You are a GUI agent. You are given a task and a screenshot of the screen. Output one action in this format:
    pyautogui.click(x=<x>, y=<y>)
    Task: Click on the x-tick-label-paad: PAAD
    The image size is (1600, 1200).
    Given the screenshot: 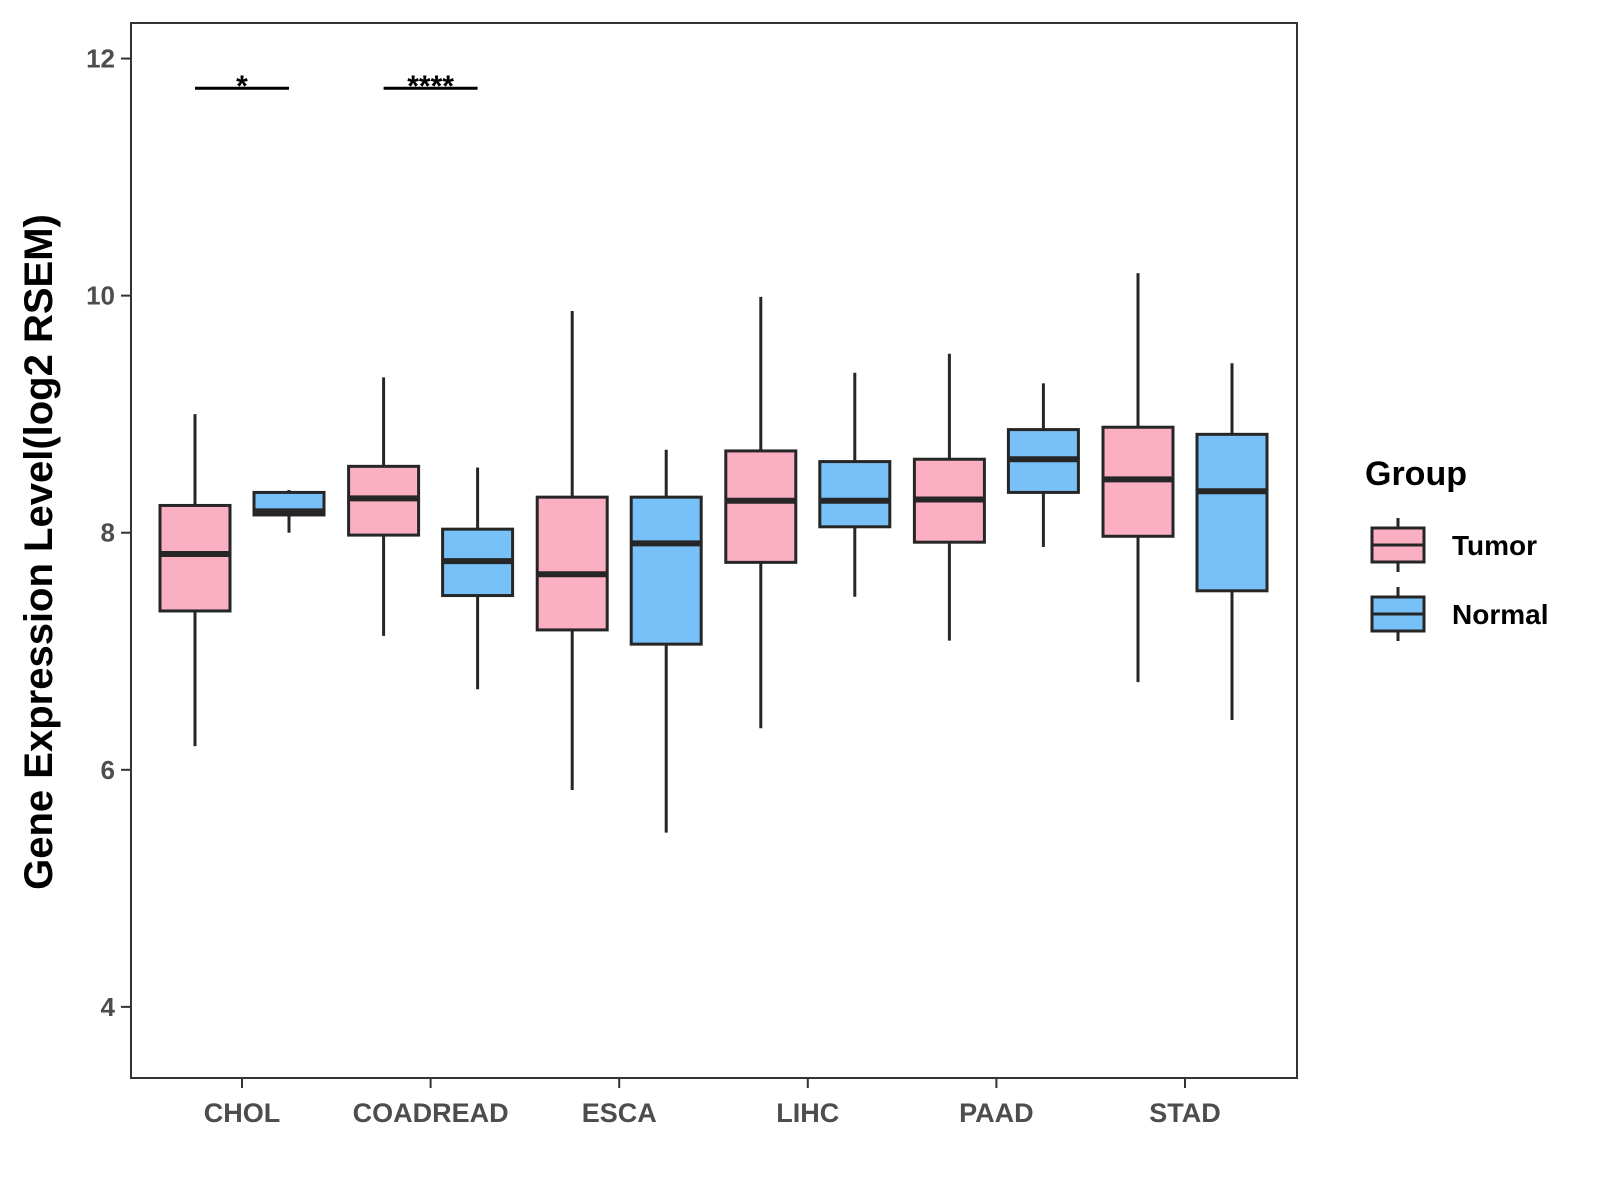 What is the action you would take?
    pyautogui.click(x=996, y=1113)
    